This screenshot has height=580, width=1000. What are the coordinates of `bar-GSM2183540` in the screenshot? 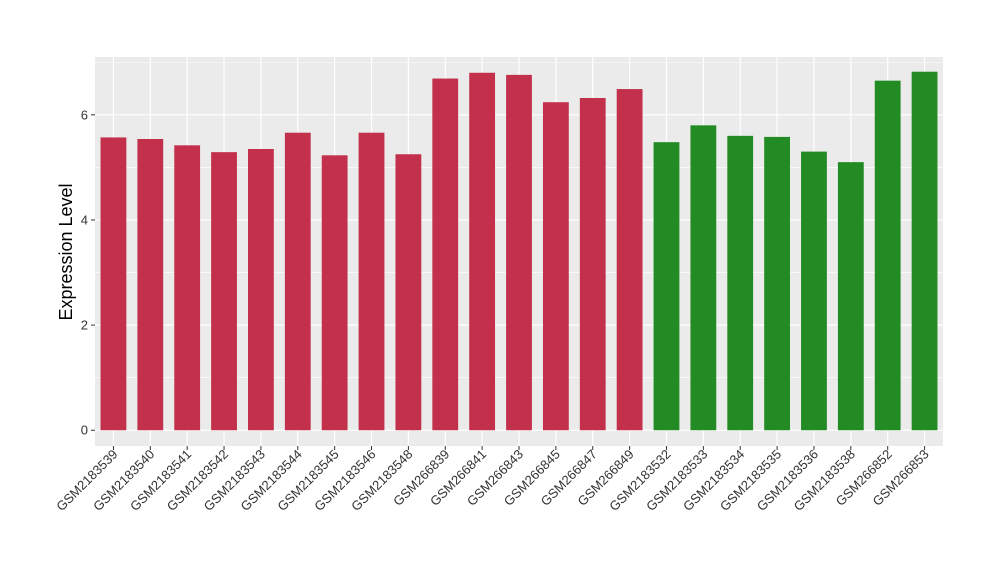 It's located at (150, 285).